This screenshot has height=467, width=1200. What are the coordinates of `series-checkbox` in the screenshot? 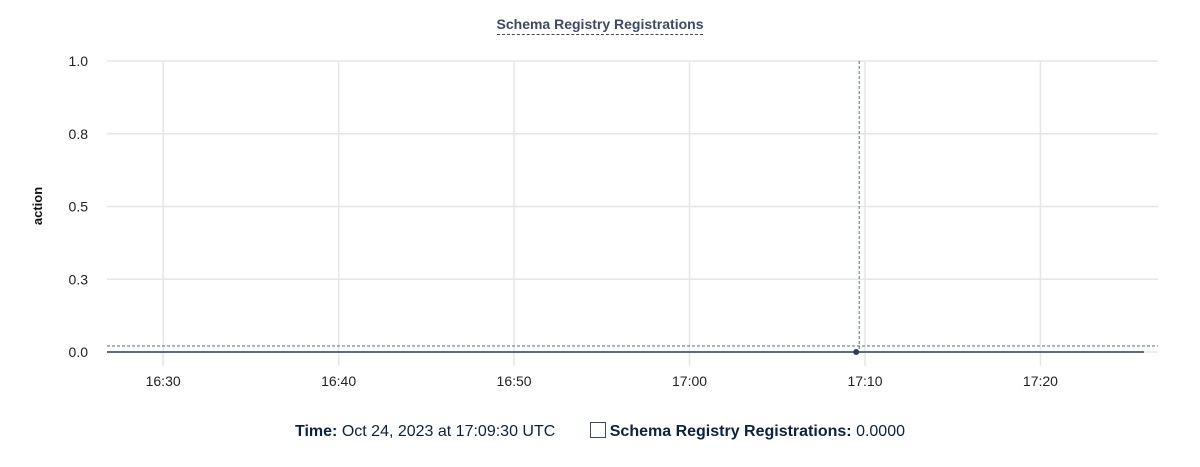 It's located at (597, 430).